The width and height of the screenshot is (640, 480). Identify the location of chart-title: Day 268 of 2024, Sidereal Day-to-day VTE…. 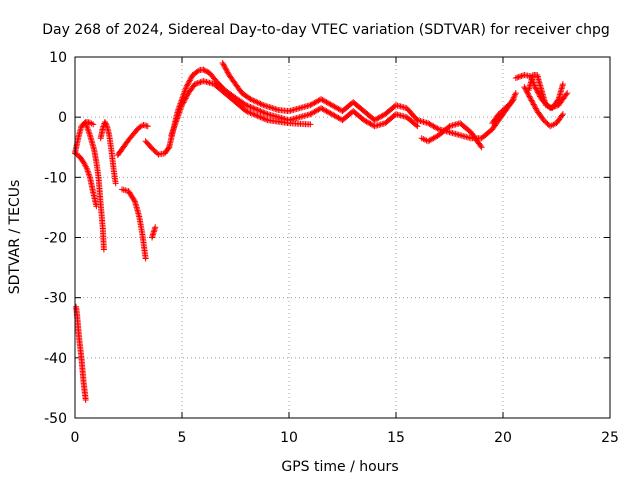
(326, 30).